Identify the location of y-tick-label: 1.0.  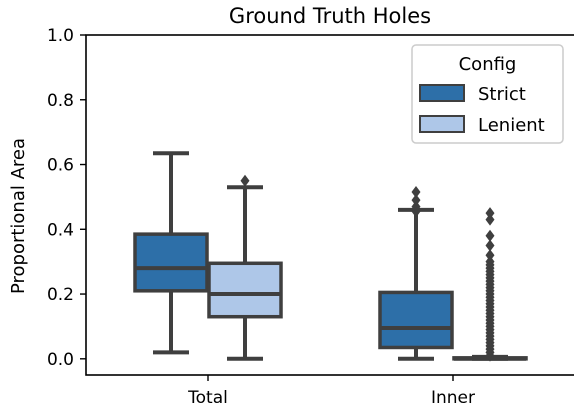
(60, 36).